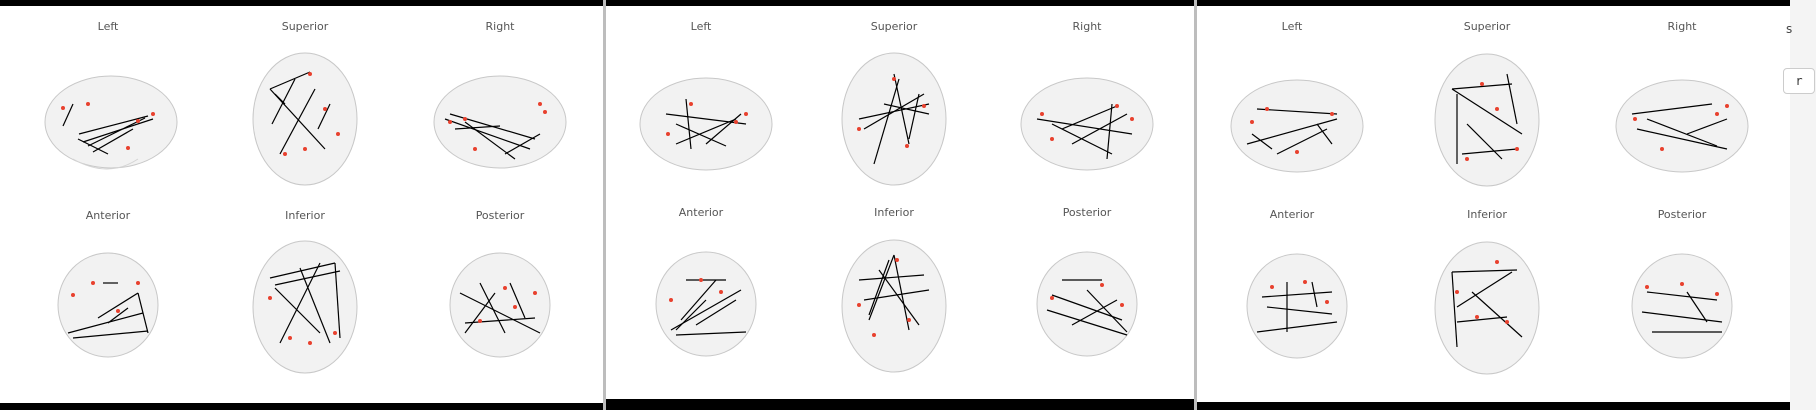 This screenshot has height=410, width=1816. I want to click on partial-text: s, so click(1789, 29).